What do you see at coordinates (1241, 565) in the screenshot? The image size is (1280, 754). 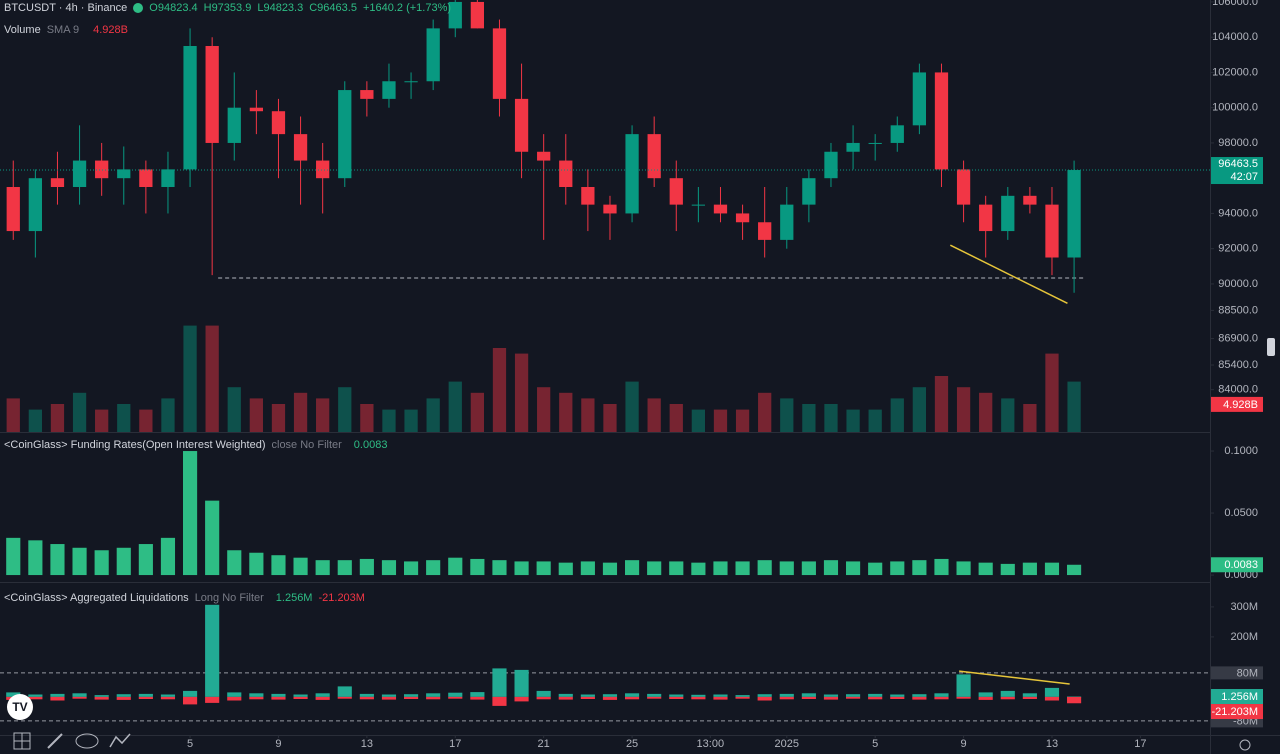 I see `axis-label: 0.0083` at bounding box center [1241, 565].